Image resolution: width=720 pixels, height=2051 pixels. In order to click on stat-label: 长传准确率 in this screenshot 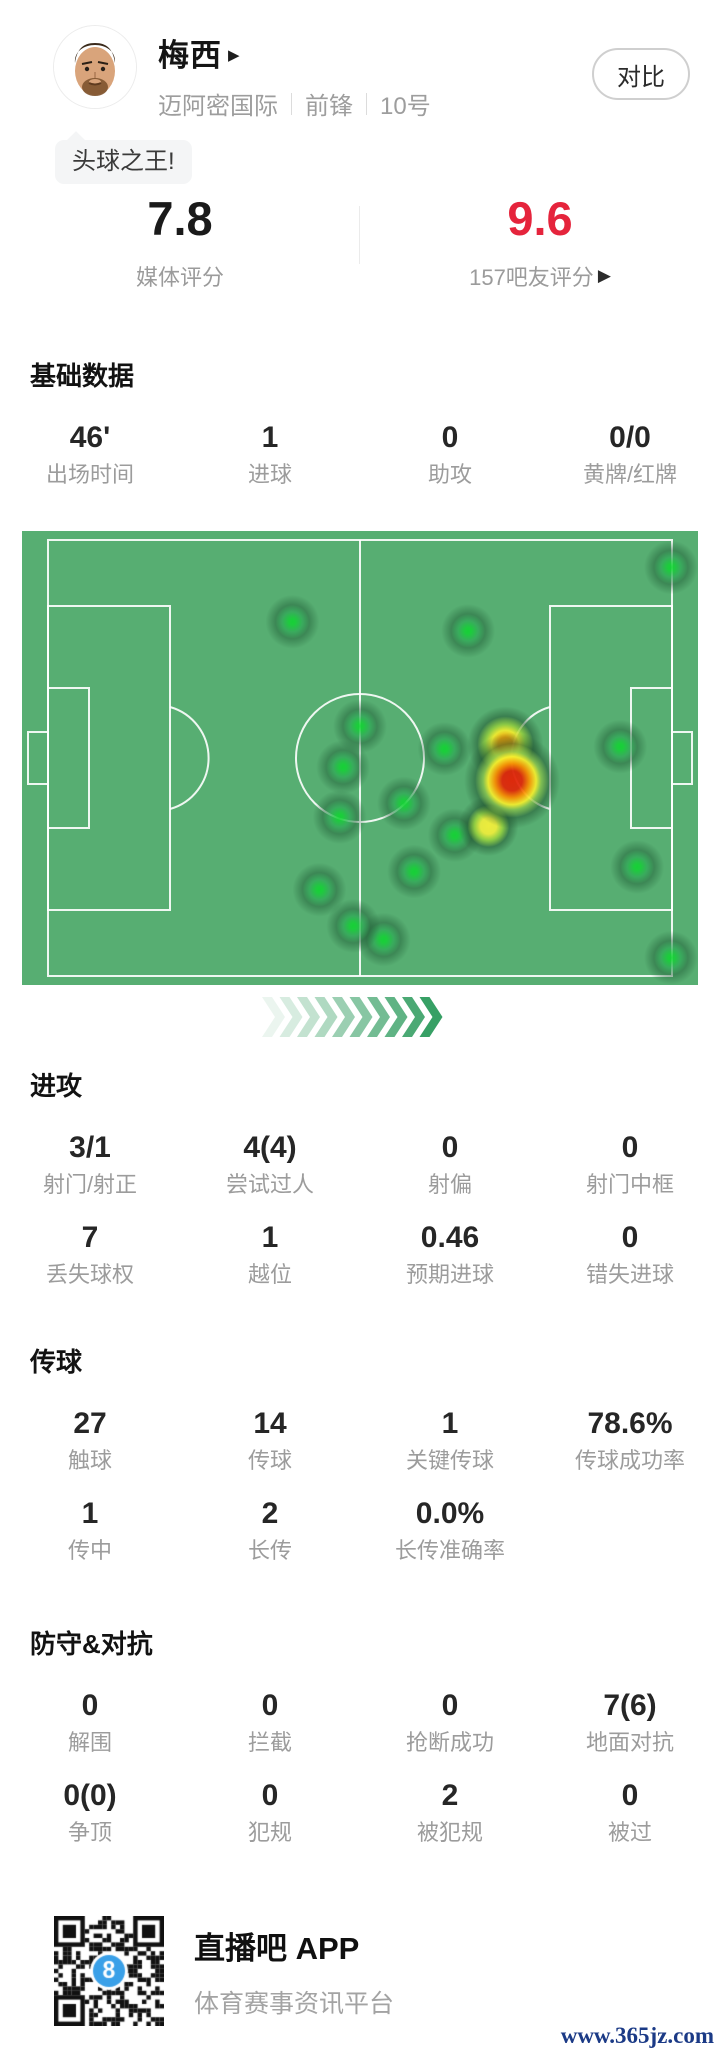, I will do `click(449, 1550)`.